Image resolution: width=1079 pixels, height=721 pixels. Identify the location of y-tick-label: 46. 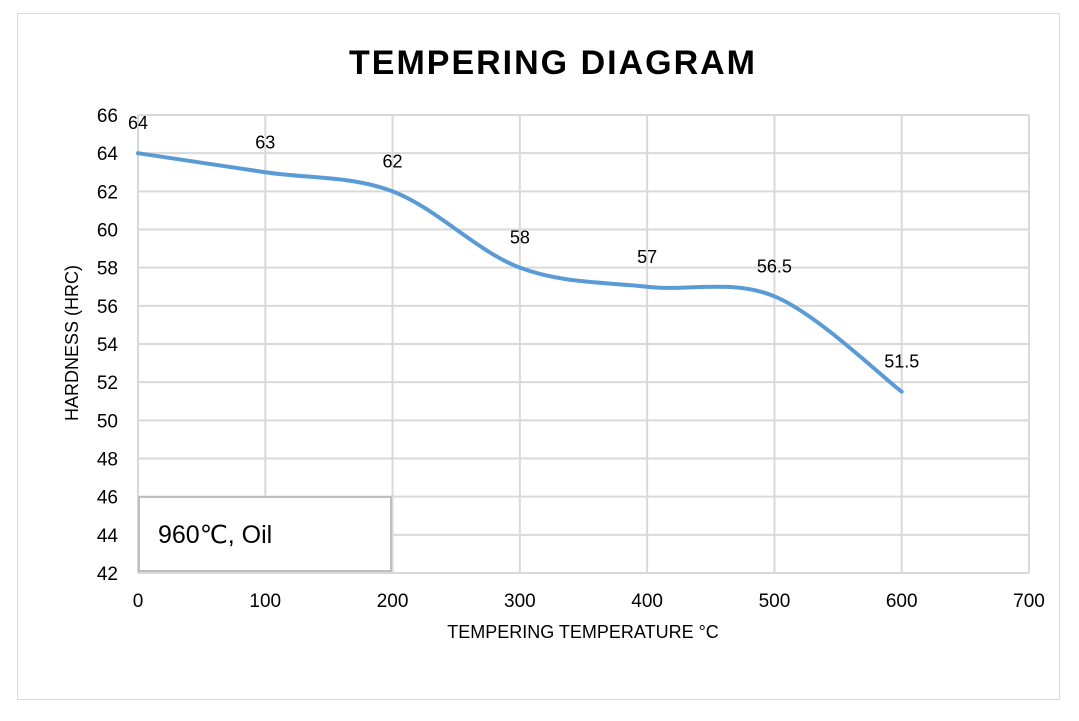
(107, 498).